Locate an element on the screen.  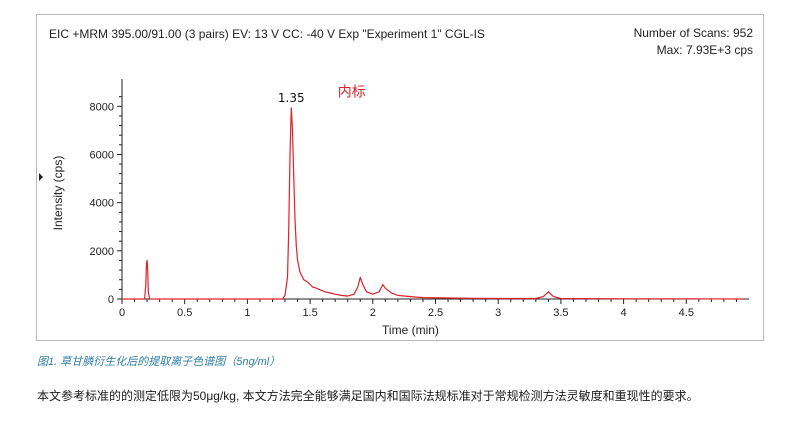
internal-standard-label: 内标 is located at coordinates (352, 93).